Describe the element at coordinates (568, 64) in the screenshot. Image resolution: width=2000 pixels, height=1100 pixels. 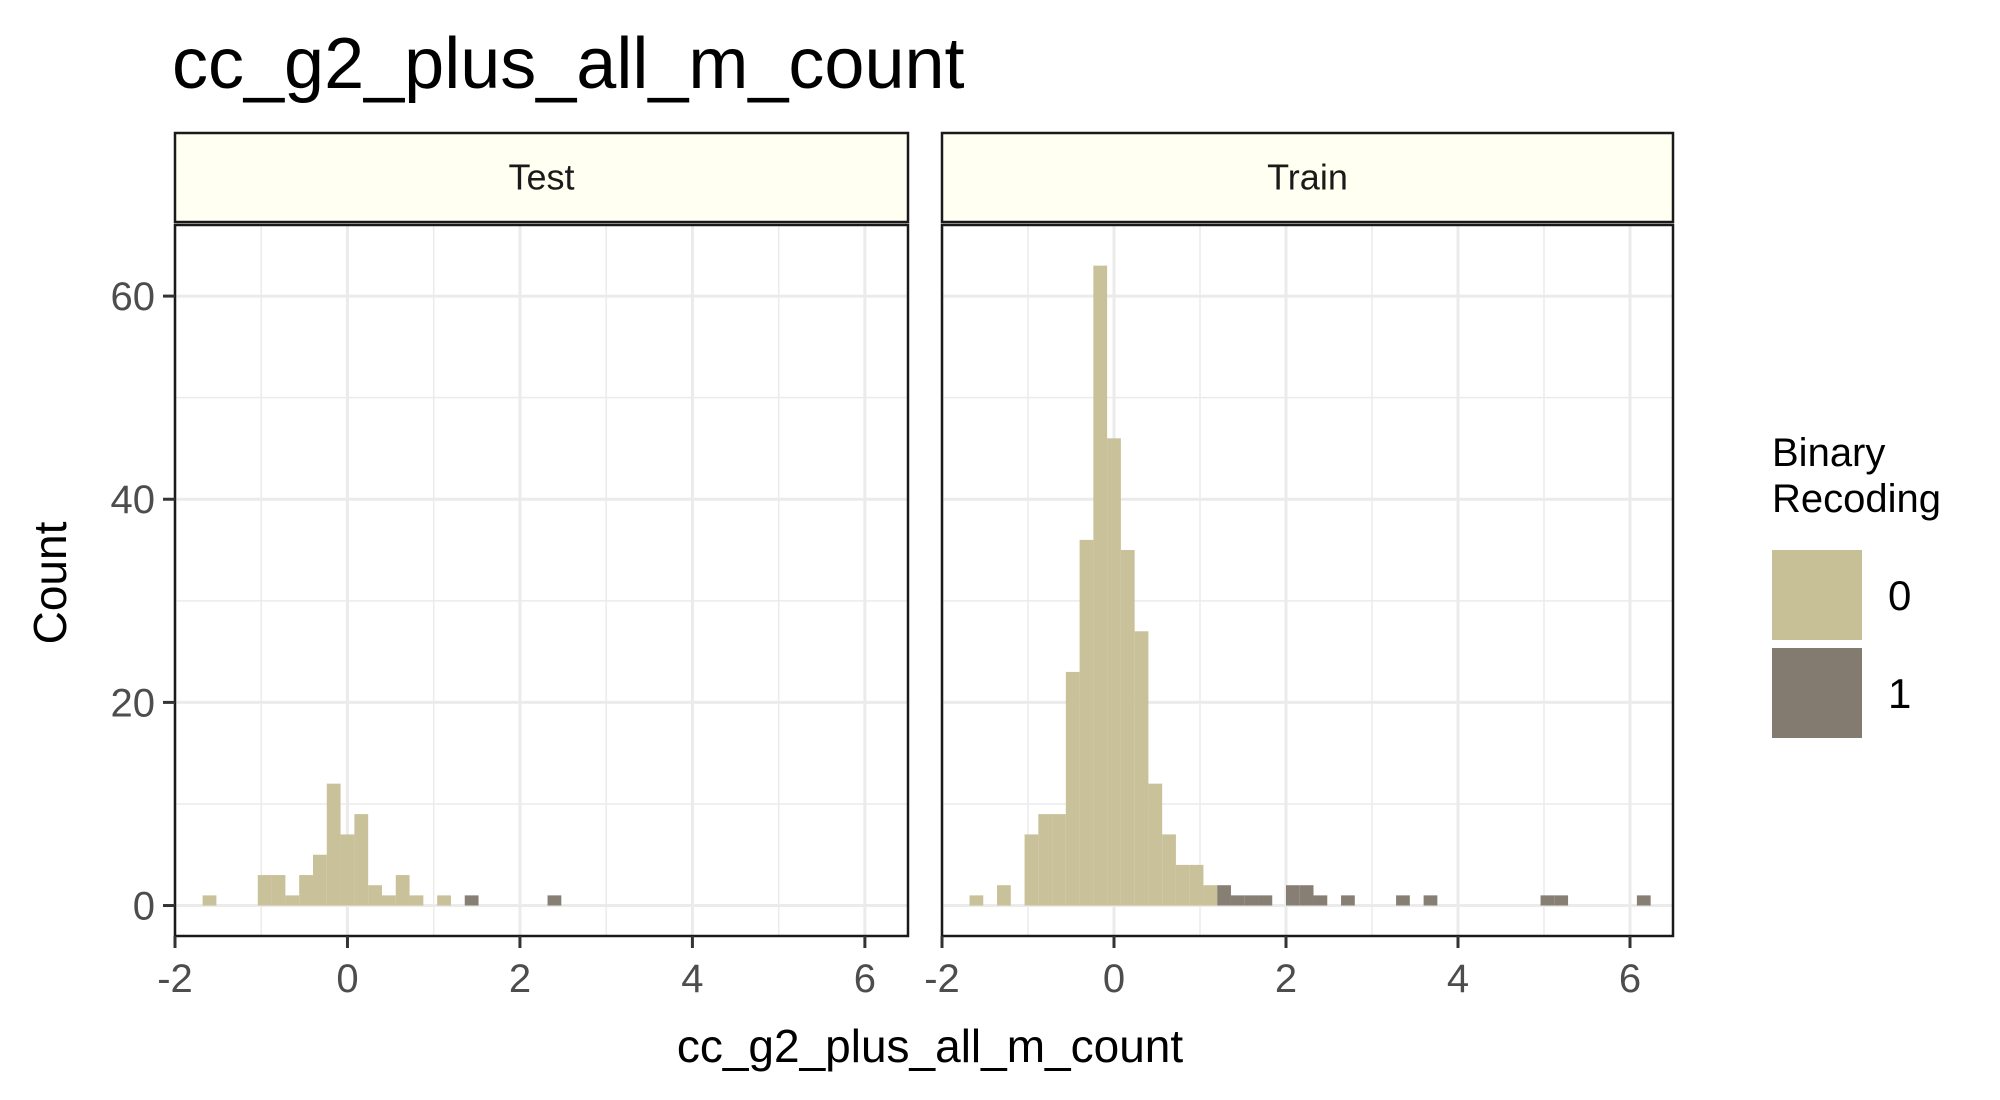
I see `chart-title: cc_g2_plus_all_m_count` at that location.